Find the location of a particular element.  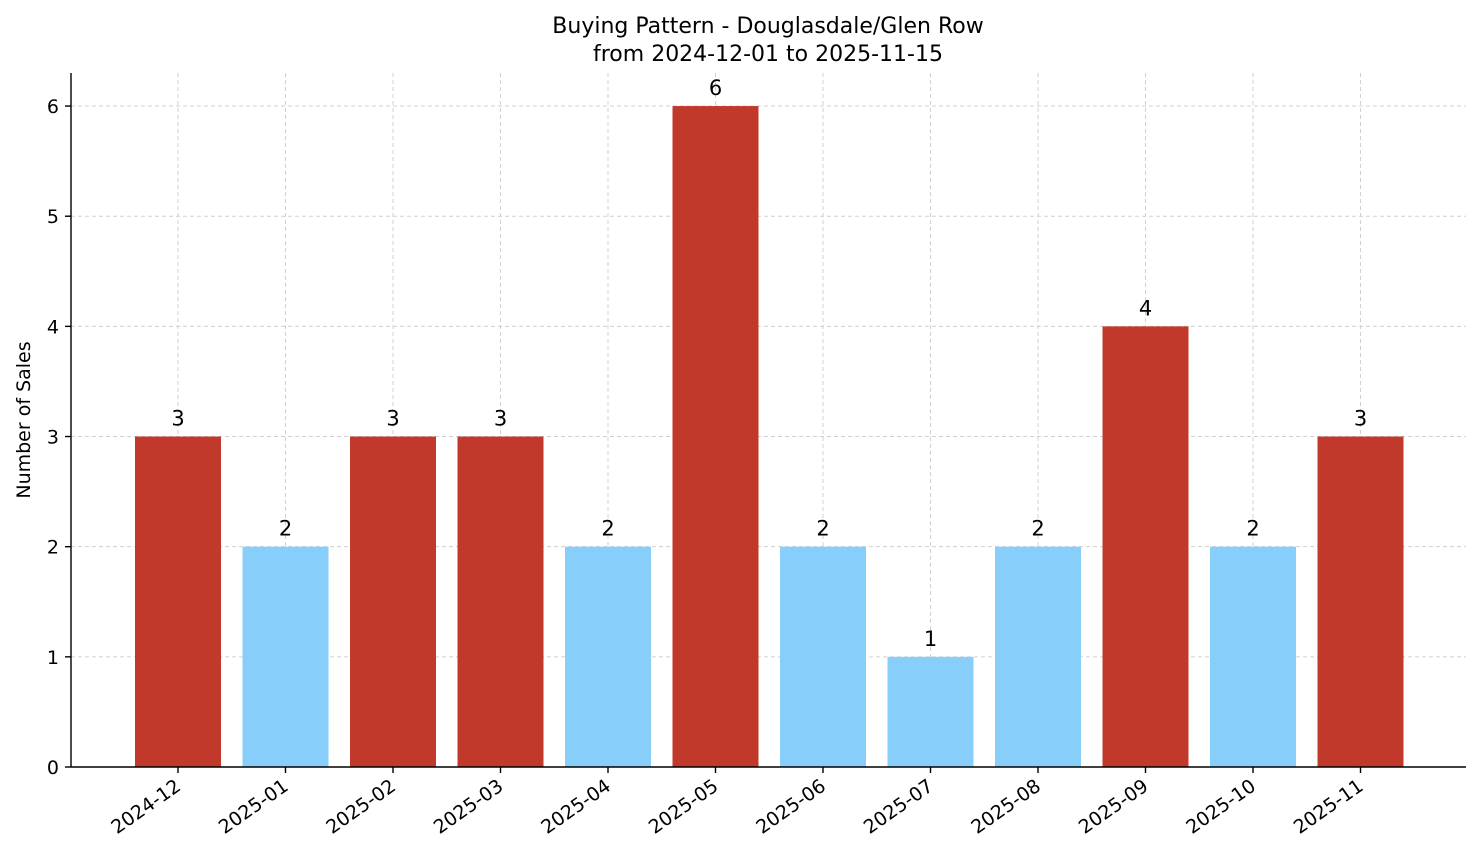

x-tick-label: 2025-02 is located at coordinates (361, 807).